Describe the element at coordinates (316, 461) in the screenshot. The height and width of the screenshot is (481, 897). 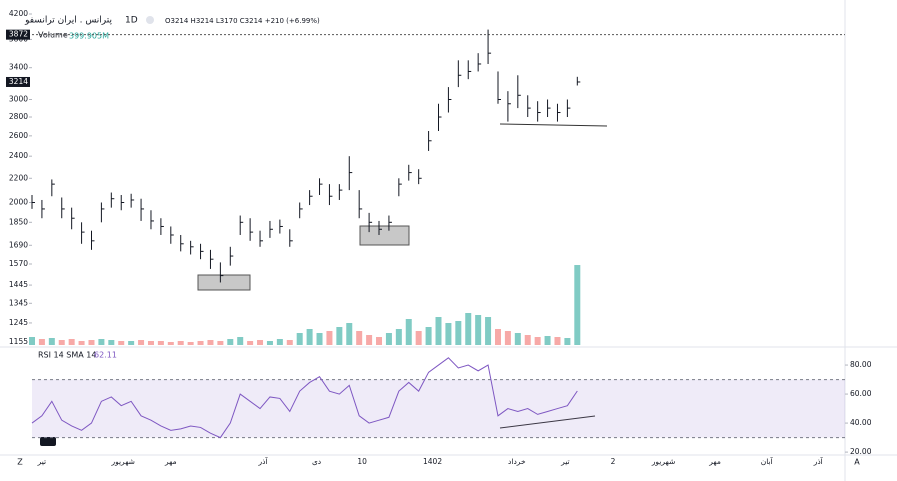
I see `x-tick-label: دی` at that location.